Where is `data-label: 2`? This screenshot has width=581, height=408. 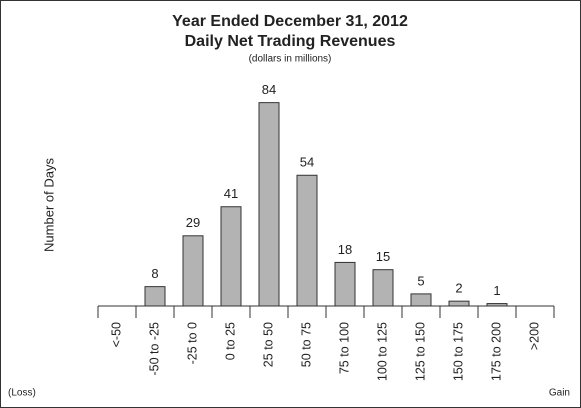
data-label: 2 is located at coordinates (458, 288).